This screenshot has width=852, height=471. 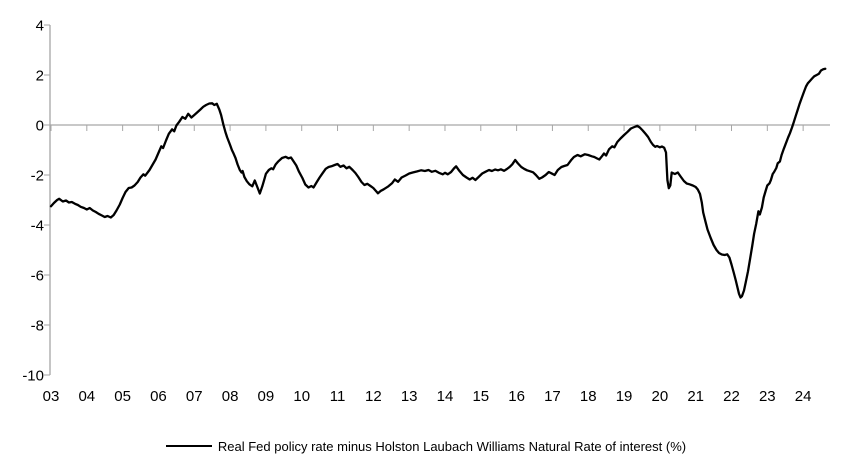 I want to click on x-tick-label: 07, so click(x=194, y=396).